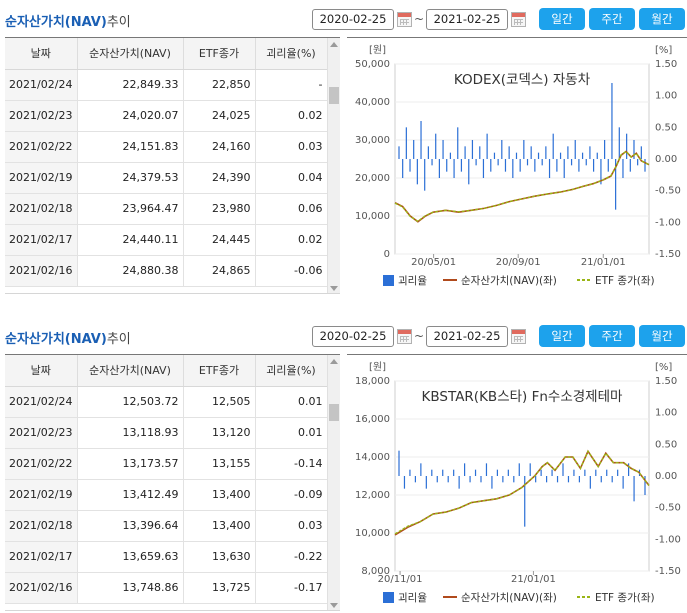 Image resolution: width=687 pixels, height=613 pixels. Describe the element at coordinates (388, 280) in the screenshot. I see `legend-swatch` at that location.